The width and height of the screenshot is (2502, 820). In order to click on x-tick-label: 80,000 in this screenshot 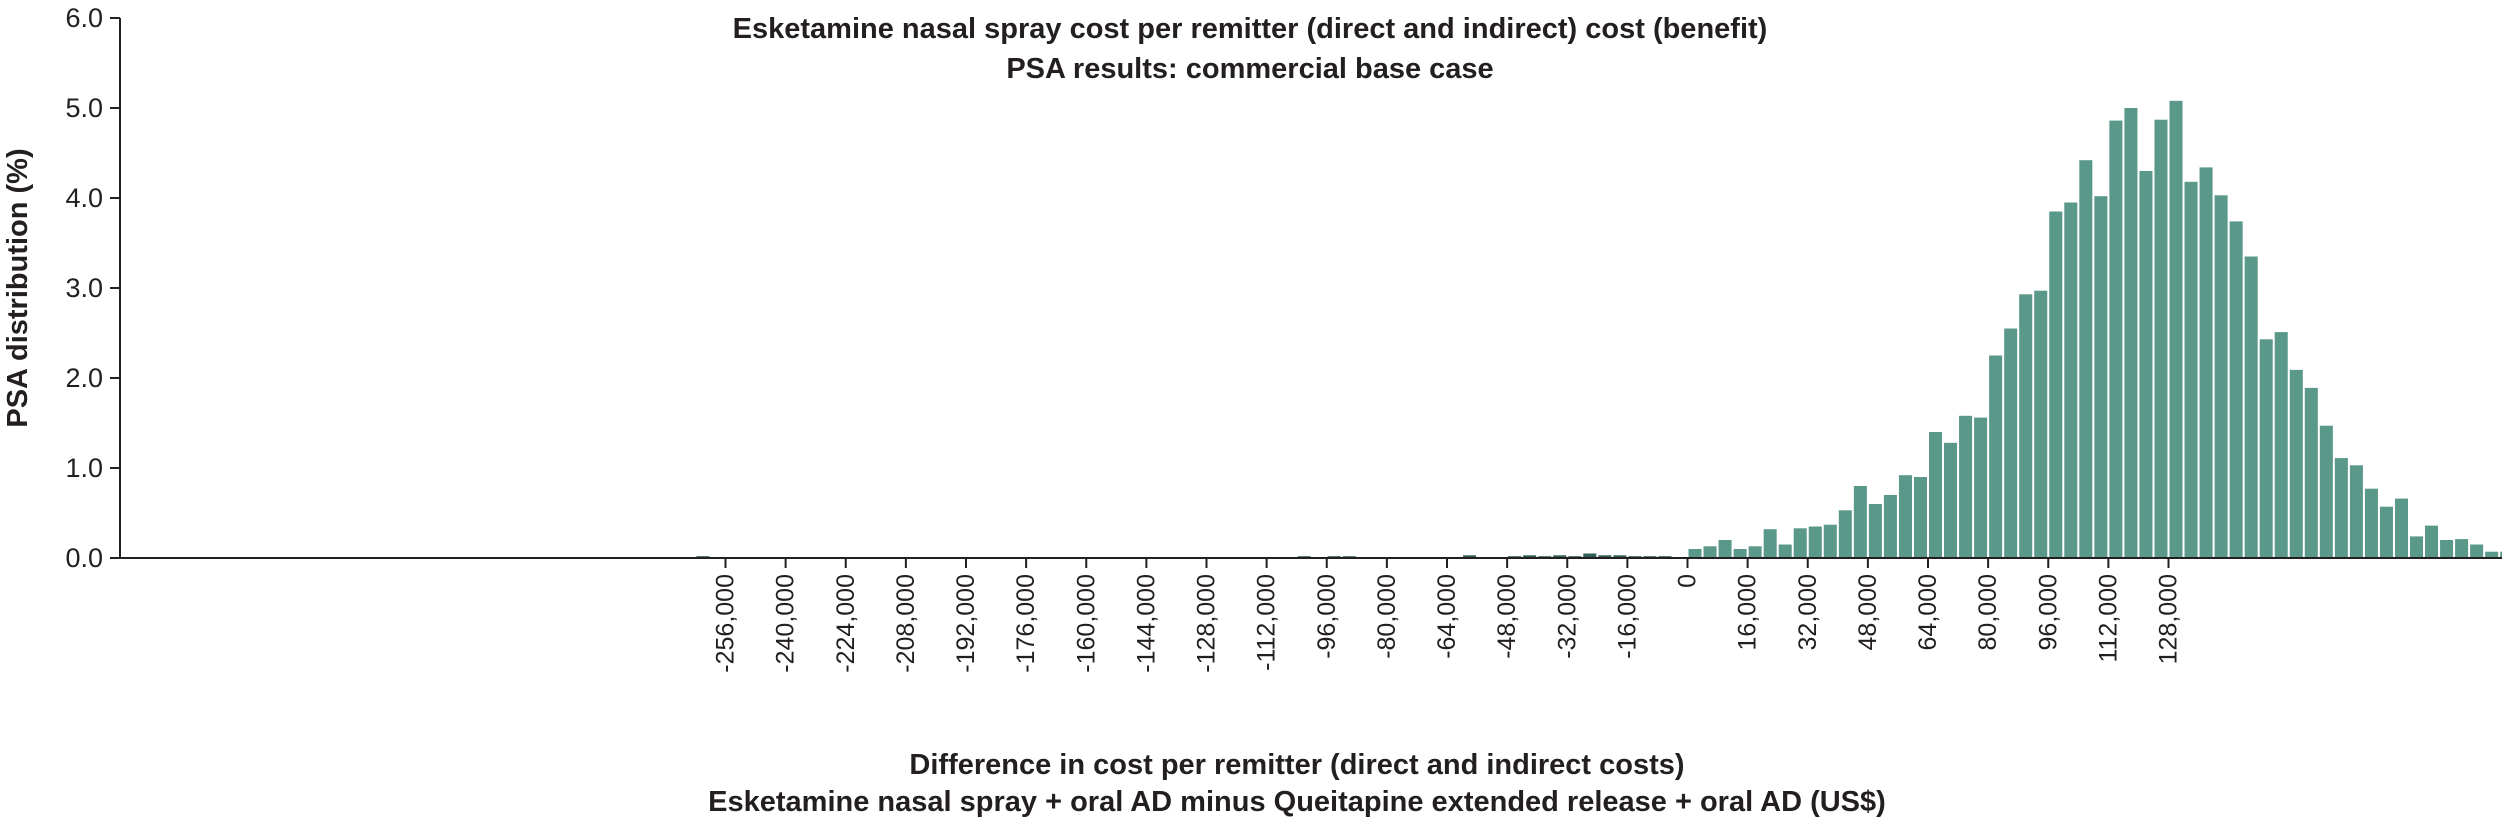, I will do `click(1988, 612)`.